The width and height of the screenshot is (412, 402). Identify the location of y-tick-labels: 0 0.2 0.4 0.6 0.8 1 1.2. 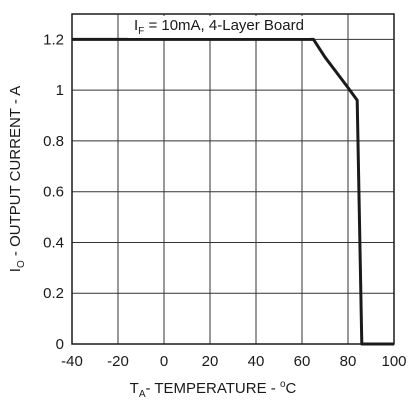
(53, 192).